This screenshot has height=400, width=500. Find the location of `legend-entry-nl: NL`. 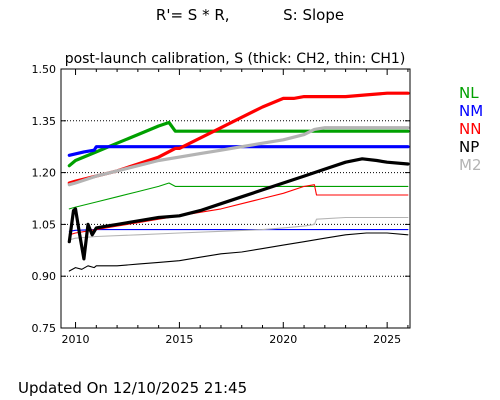

legend-entry-nl: NL is located at coordinates (469, 93).